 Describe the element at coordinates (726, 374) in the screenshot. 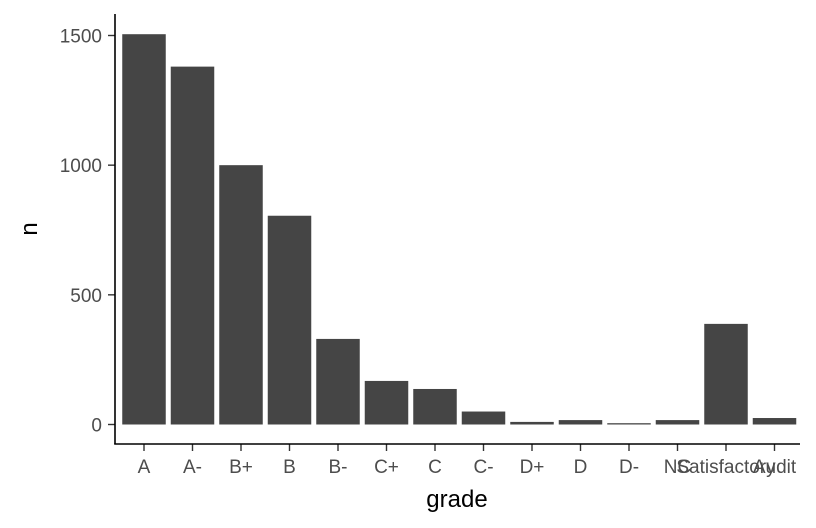

I see `bar-satisfactory` at that location.